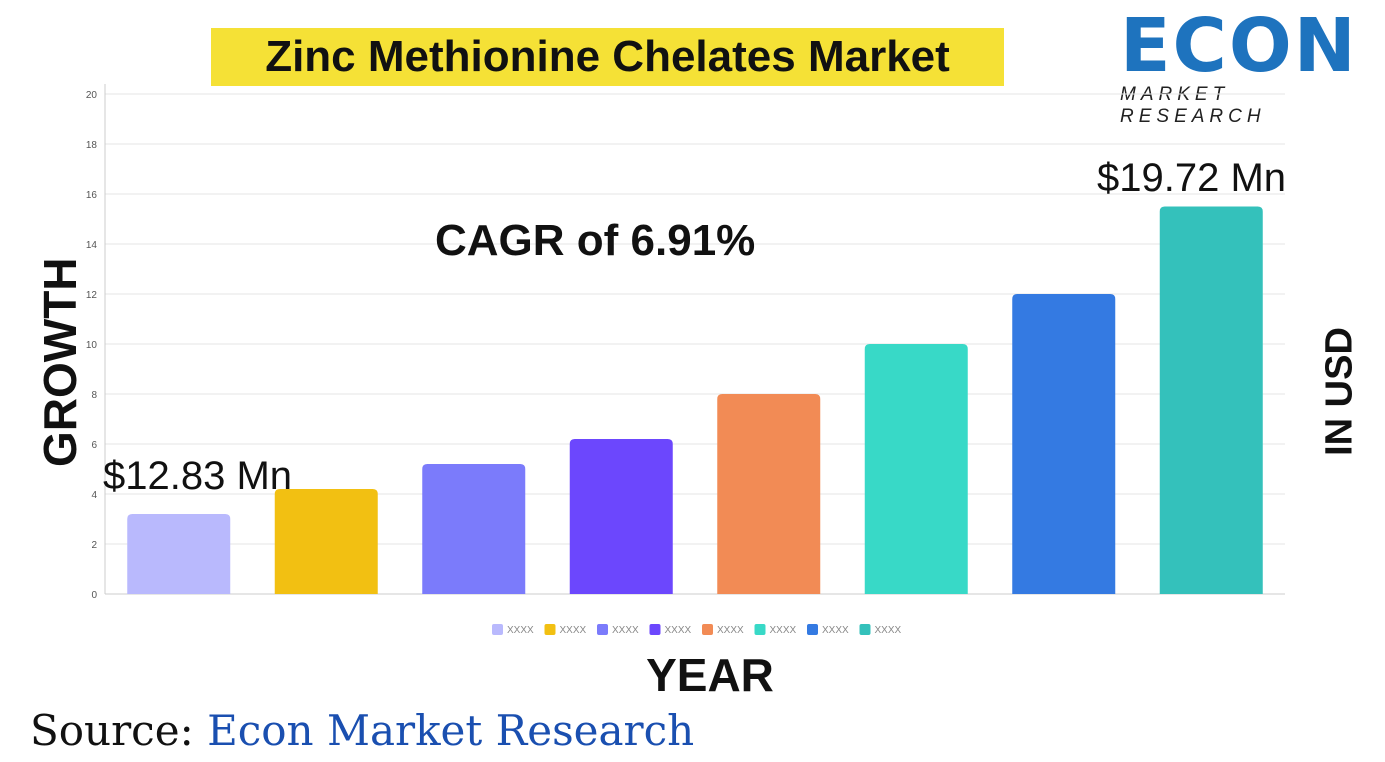 This screenshot has width=1385, height=762. I want to click on source-value: Econ Market Research, so click(451, 730).